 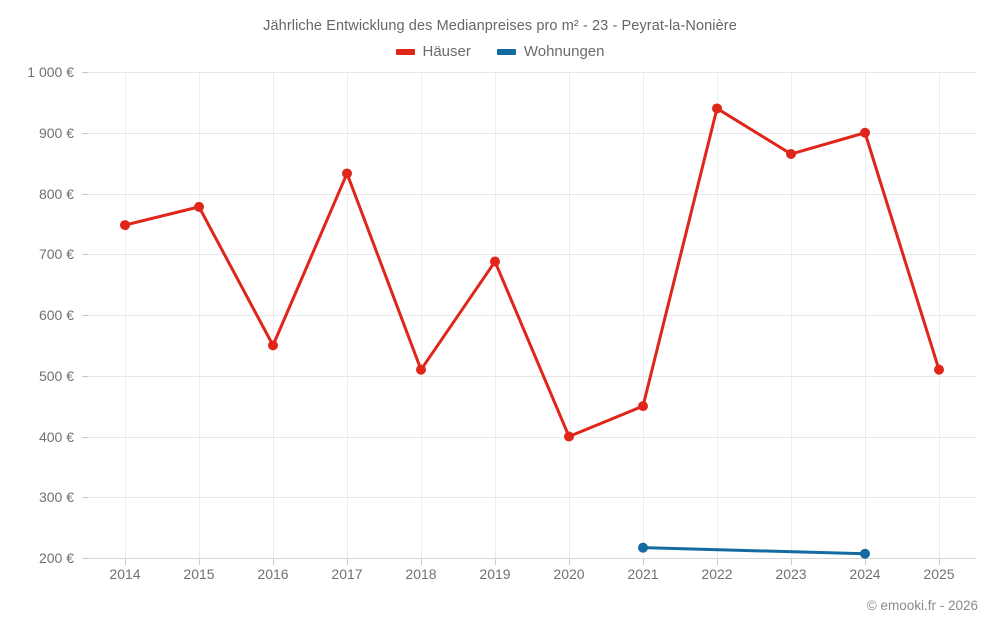 What do you see at coordinates (56, 132) in the screenshot?
I see `y-tick-label: 900 €` at bounding box center [56, 132].